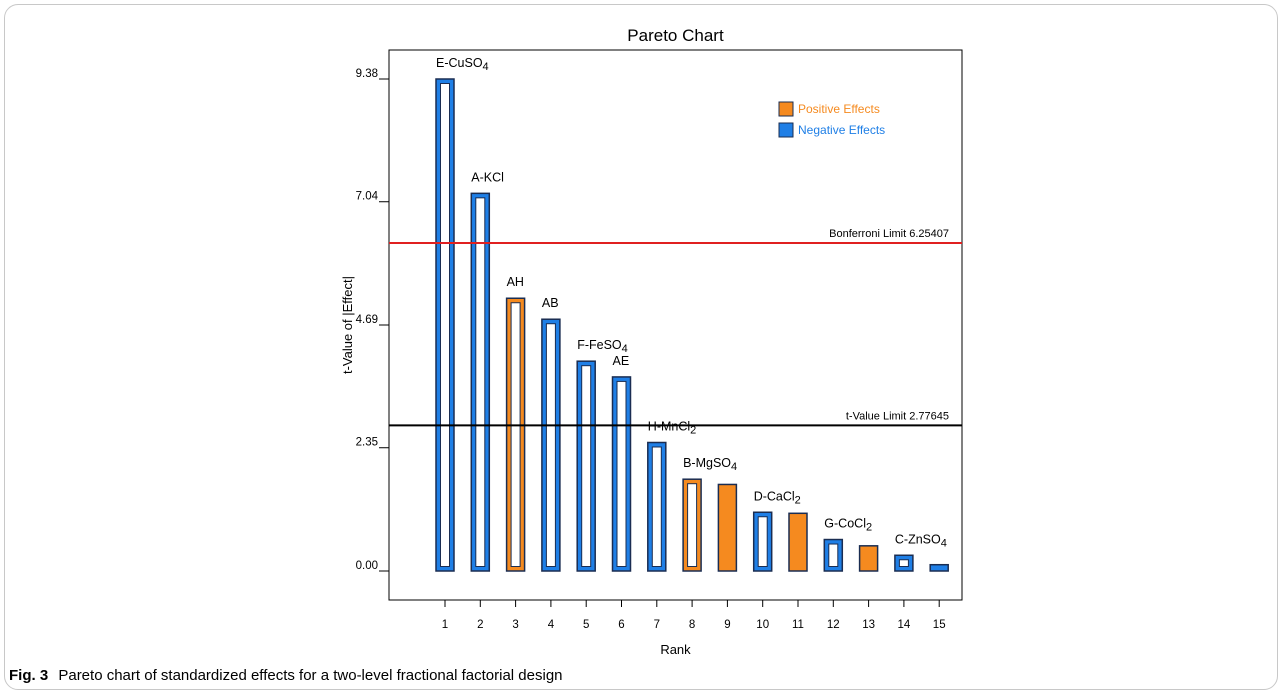 The width and height of the screenshot is (1284, 695). Describe the element at coordinates (462, 64) in the screenshot. I see `bar-label: E-CuSO4` at that location.